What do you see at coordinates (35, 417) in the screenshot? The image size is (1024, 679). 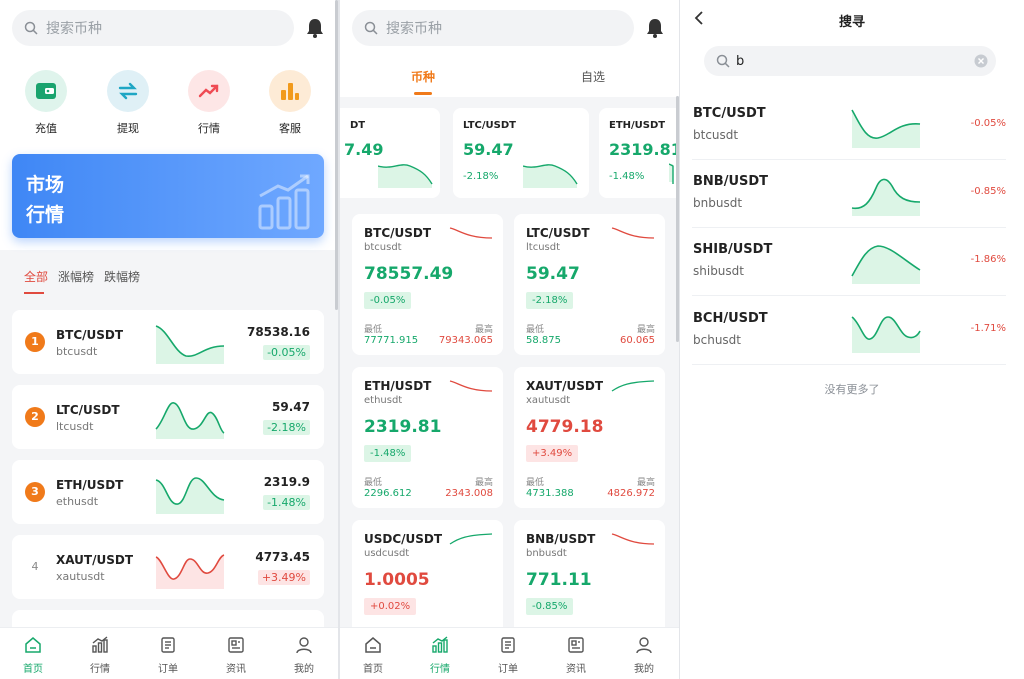 I see `rank-badge: 2` at bounding box center [35, 417].